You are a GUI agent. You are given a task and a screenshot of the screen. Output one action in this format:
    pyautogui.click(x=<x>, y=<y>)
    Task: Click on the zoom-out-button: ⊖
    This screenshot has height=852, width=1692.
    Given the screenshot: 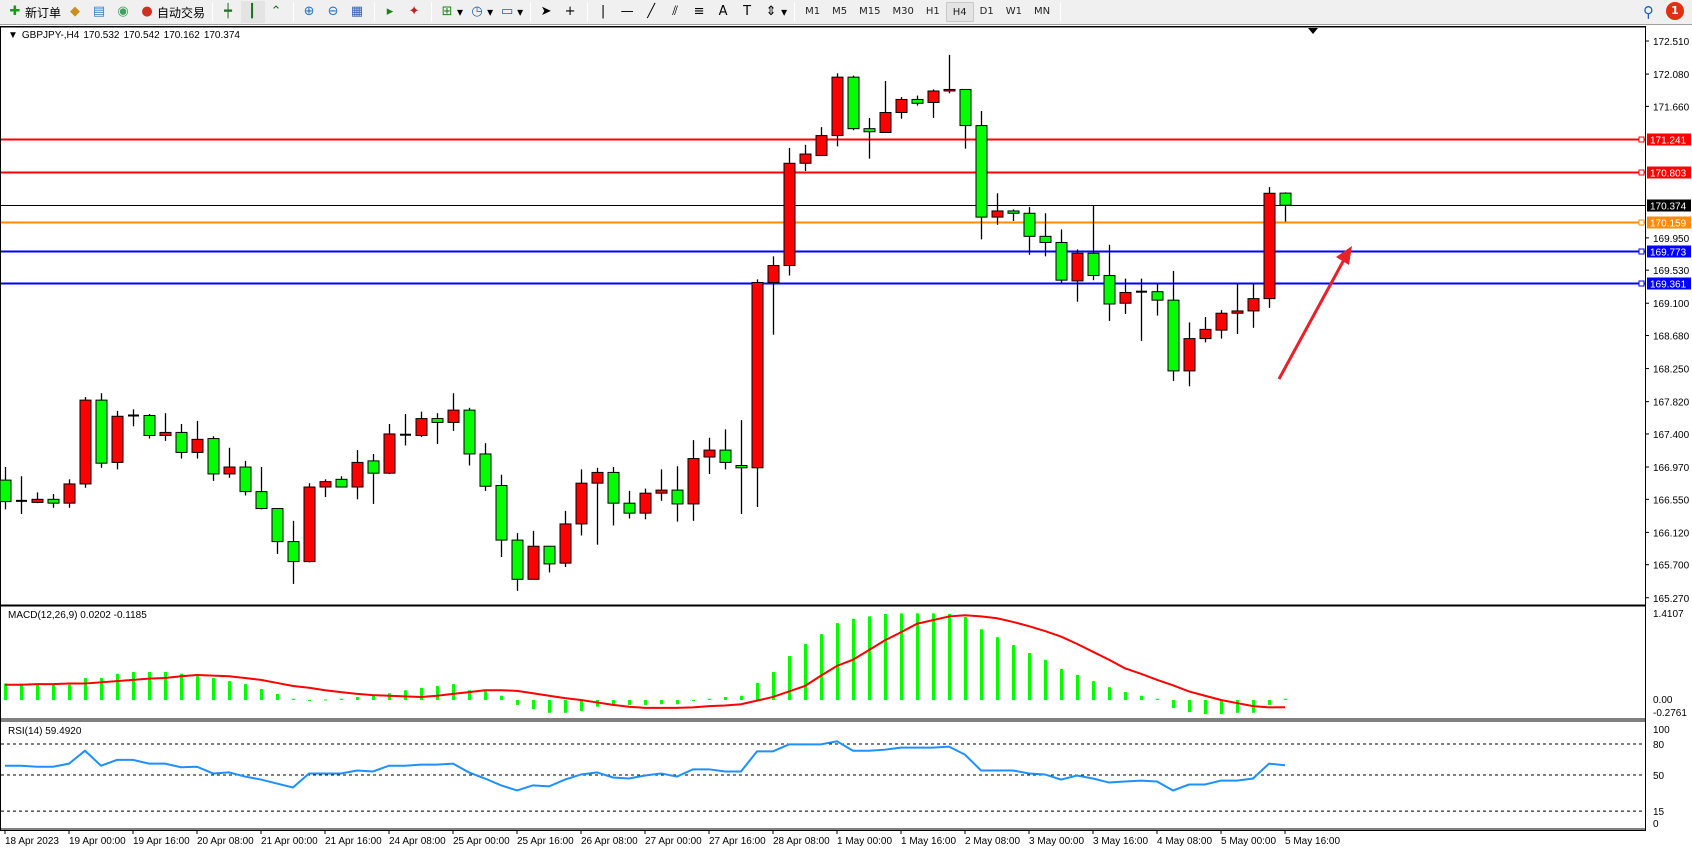 What is the action you would take?
    pyautogui.click(x=334, y=12)
    